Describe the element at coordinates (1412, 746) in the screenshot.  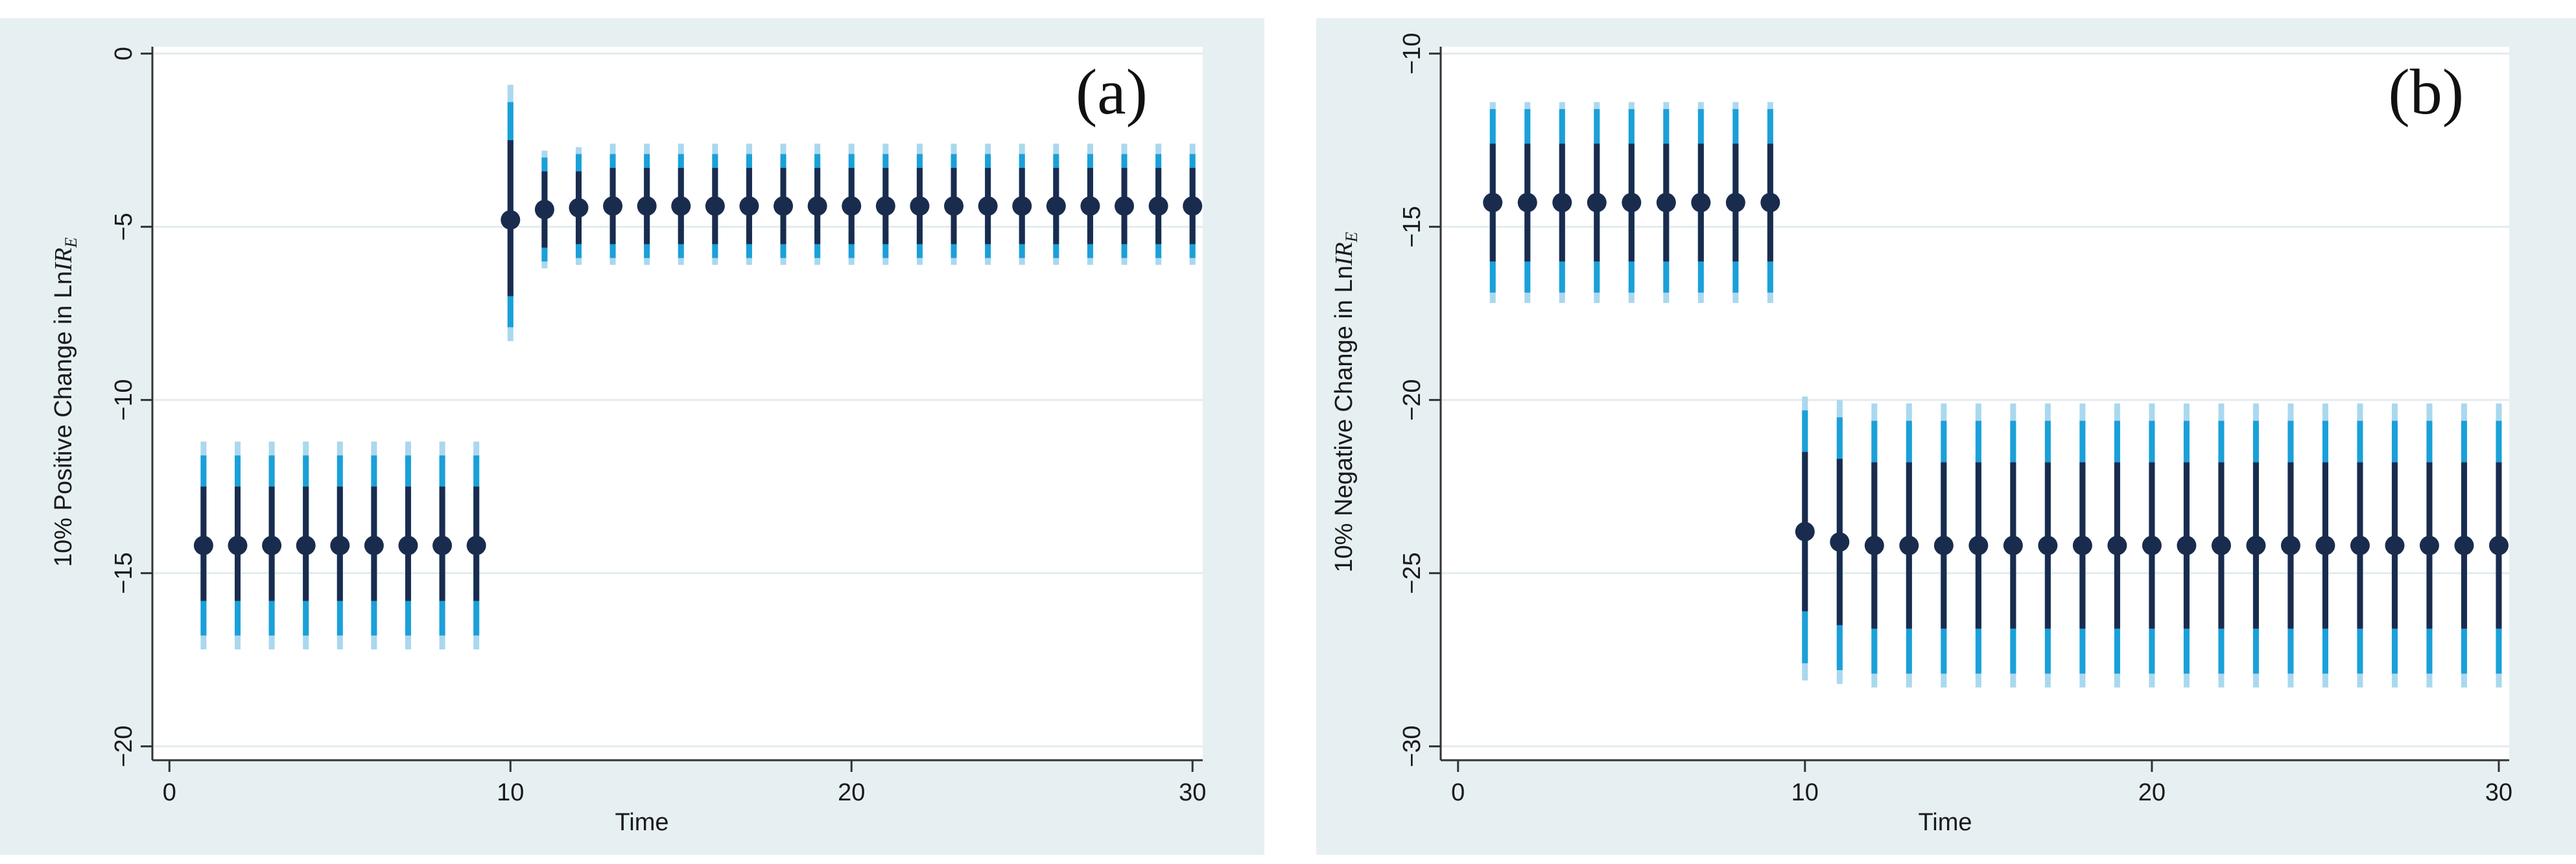
I see `panel-b-y-tick-label: −30` at that location.